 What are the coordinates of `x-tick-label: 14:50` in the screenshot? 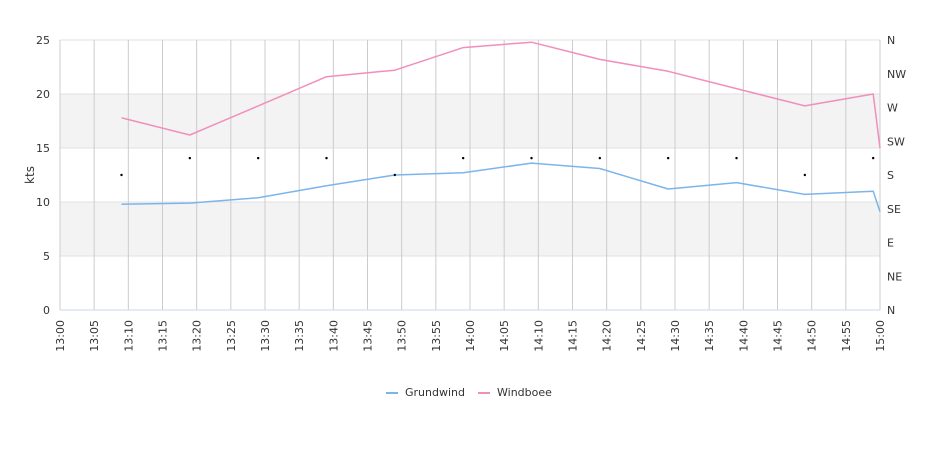 It's located at (812, 336).